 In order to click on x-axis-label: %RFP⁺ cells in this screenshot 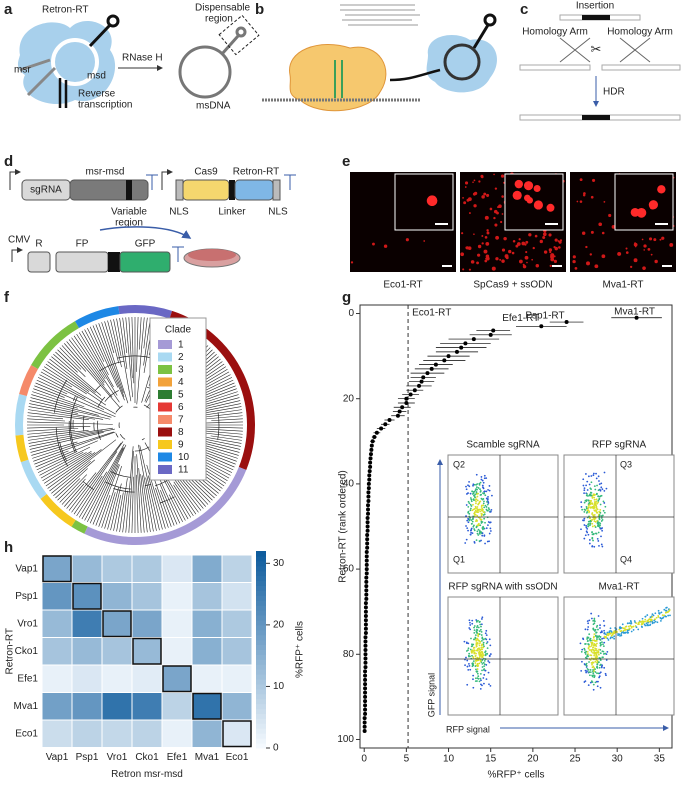, I will do `click(516, 775)`.